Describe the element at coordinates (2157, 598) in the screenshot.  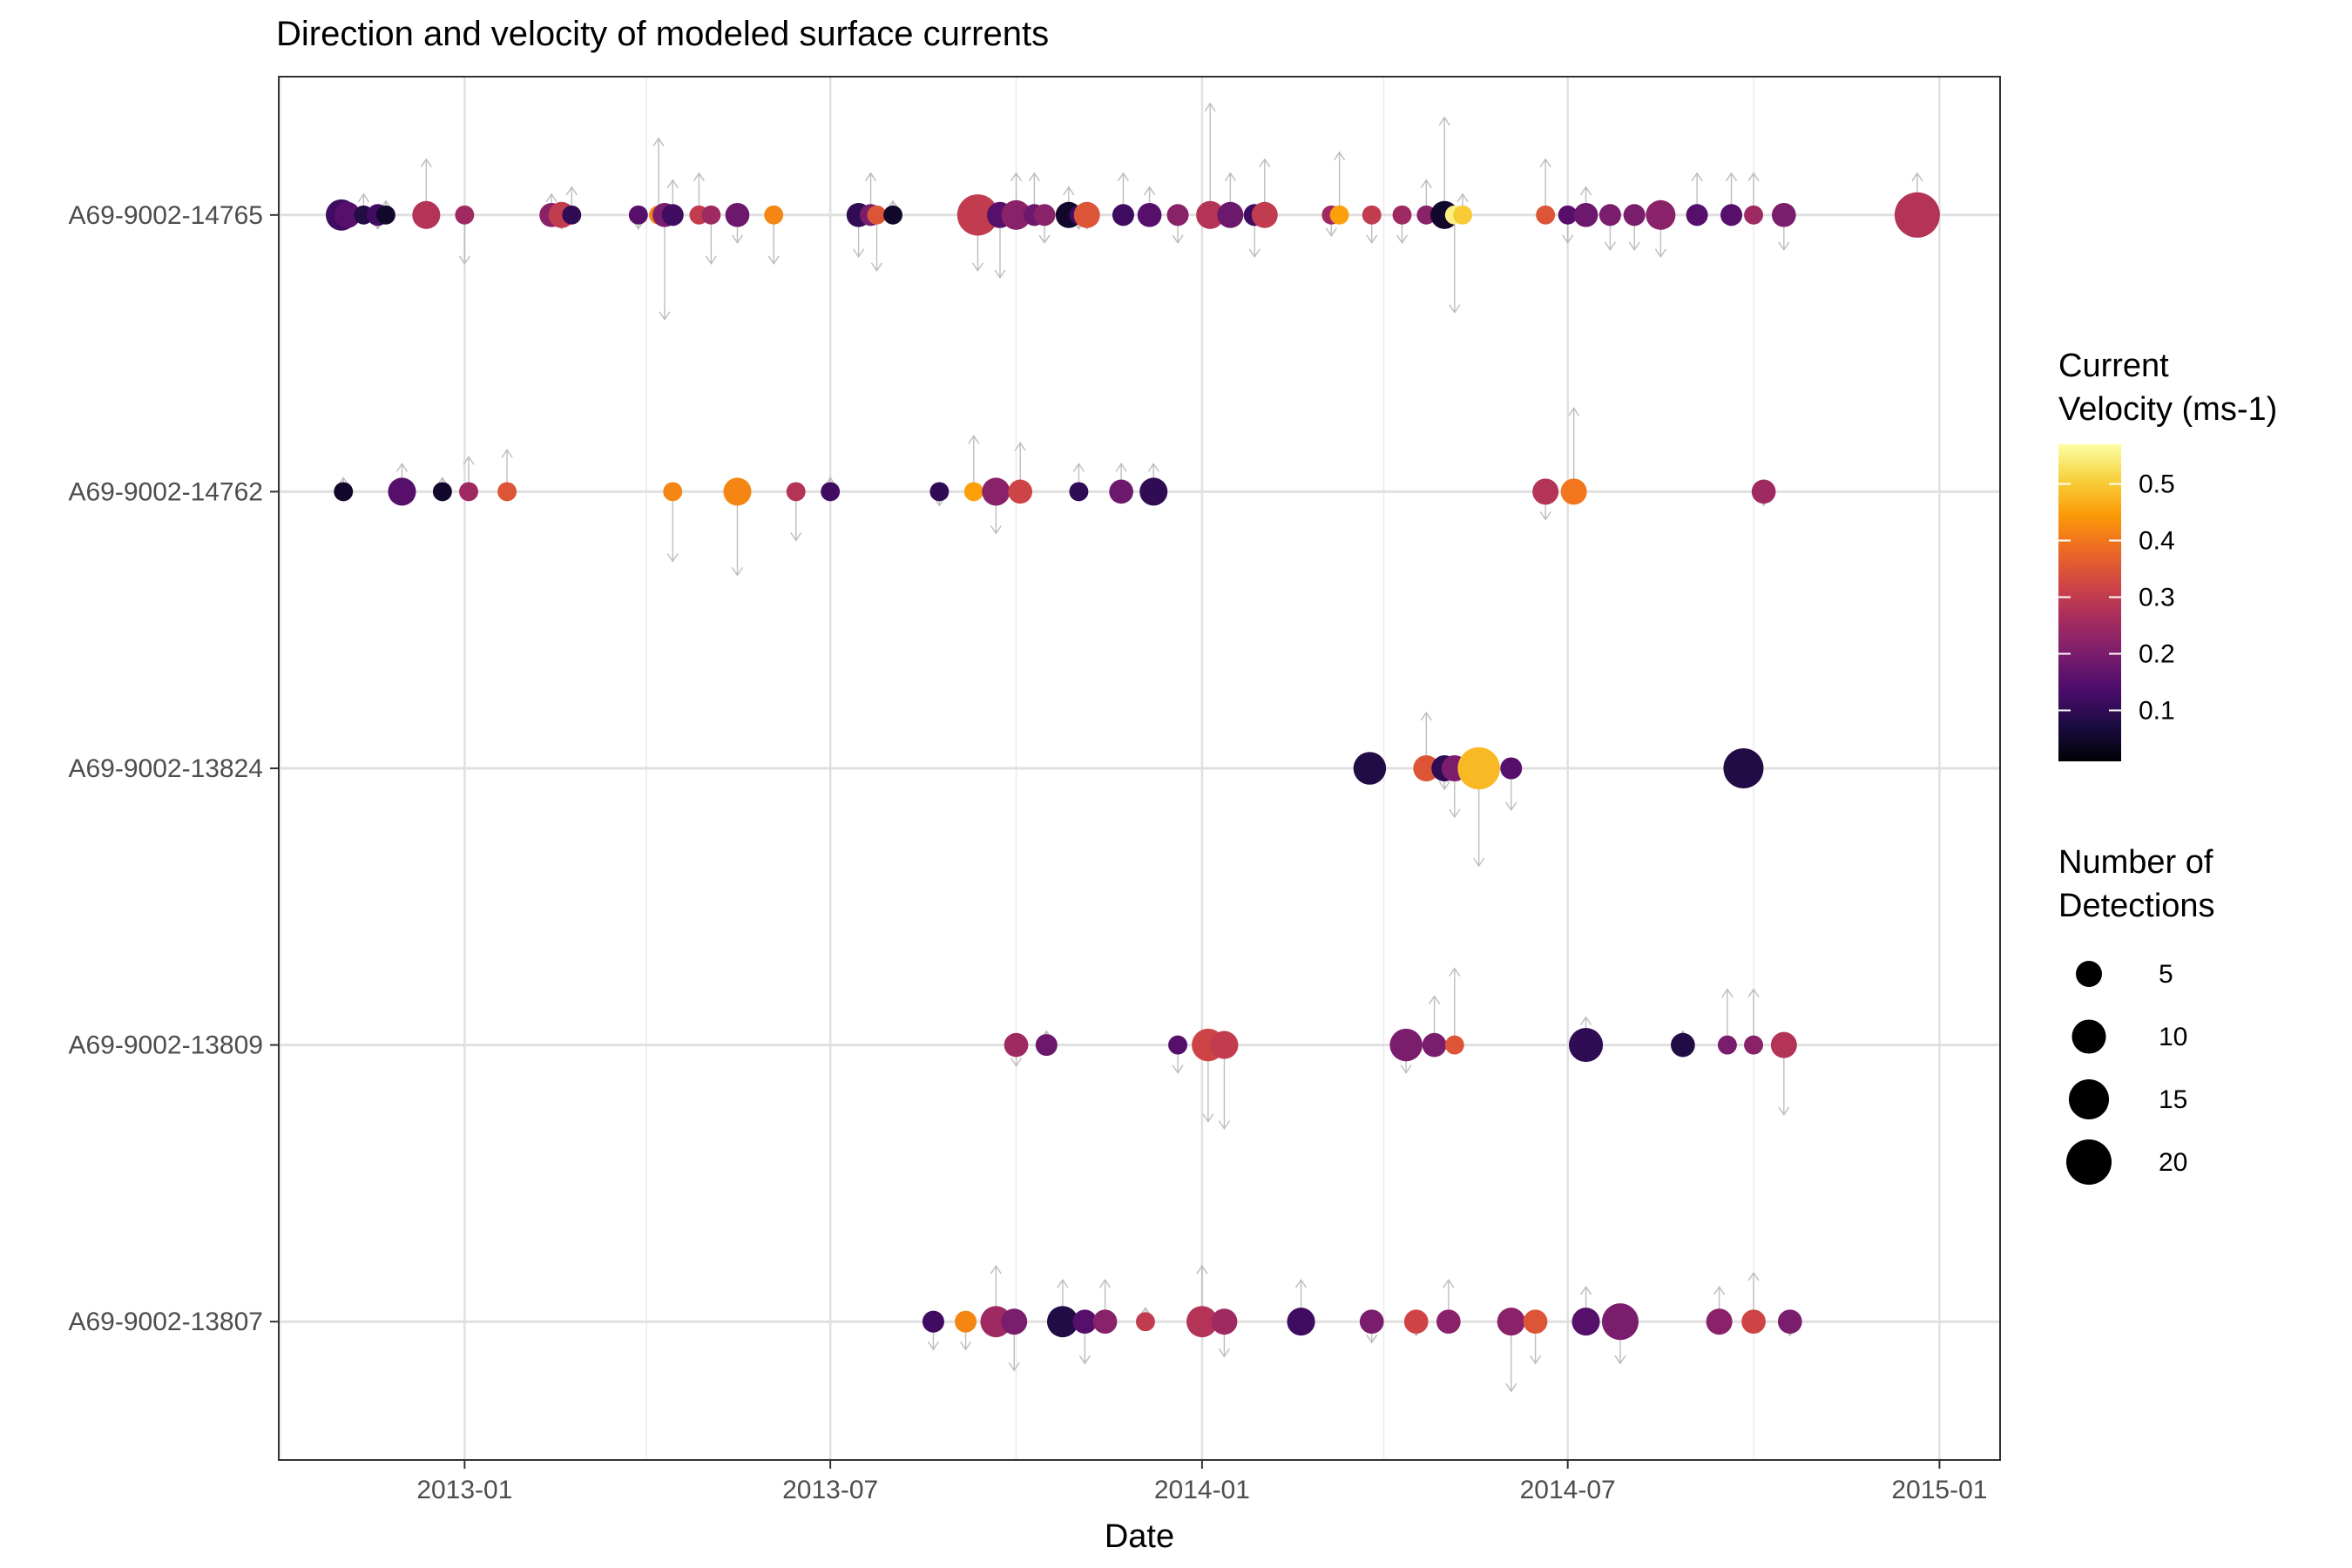
I see `colorbar-tick-label: 0.3` at that location.